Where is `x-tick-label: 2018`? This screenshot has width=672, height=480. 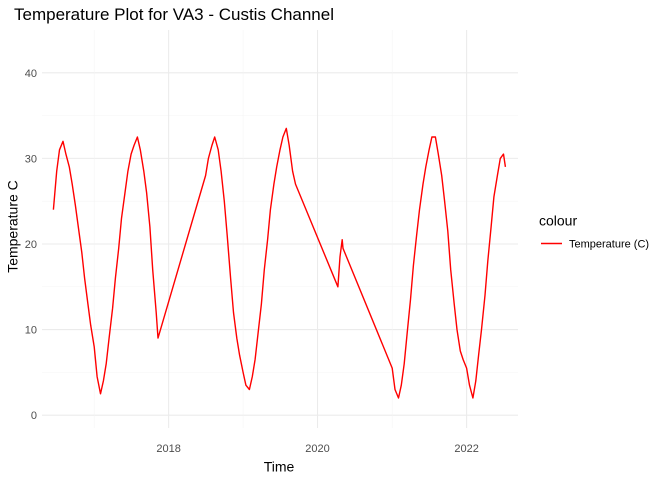
x-tick-label: 2018 is located at coordinates (168, 449).